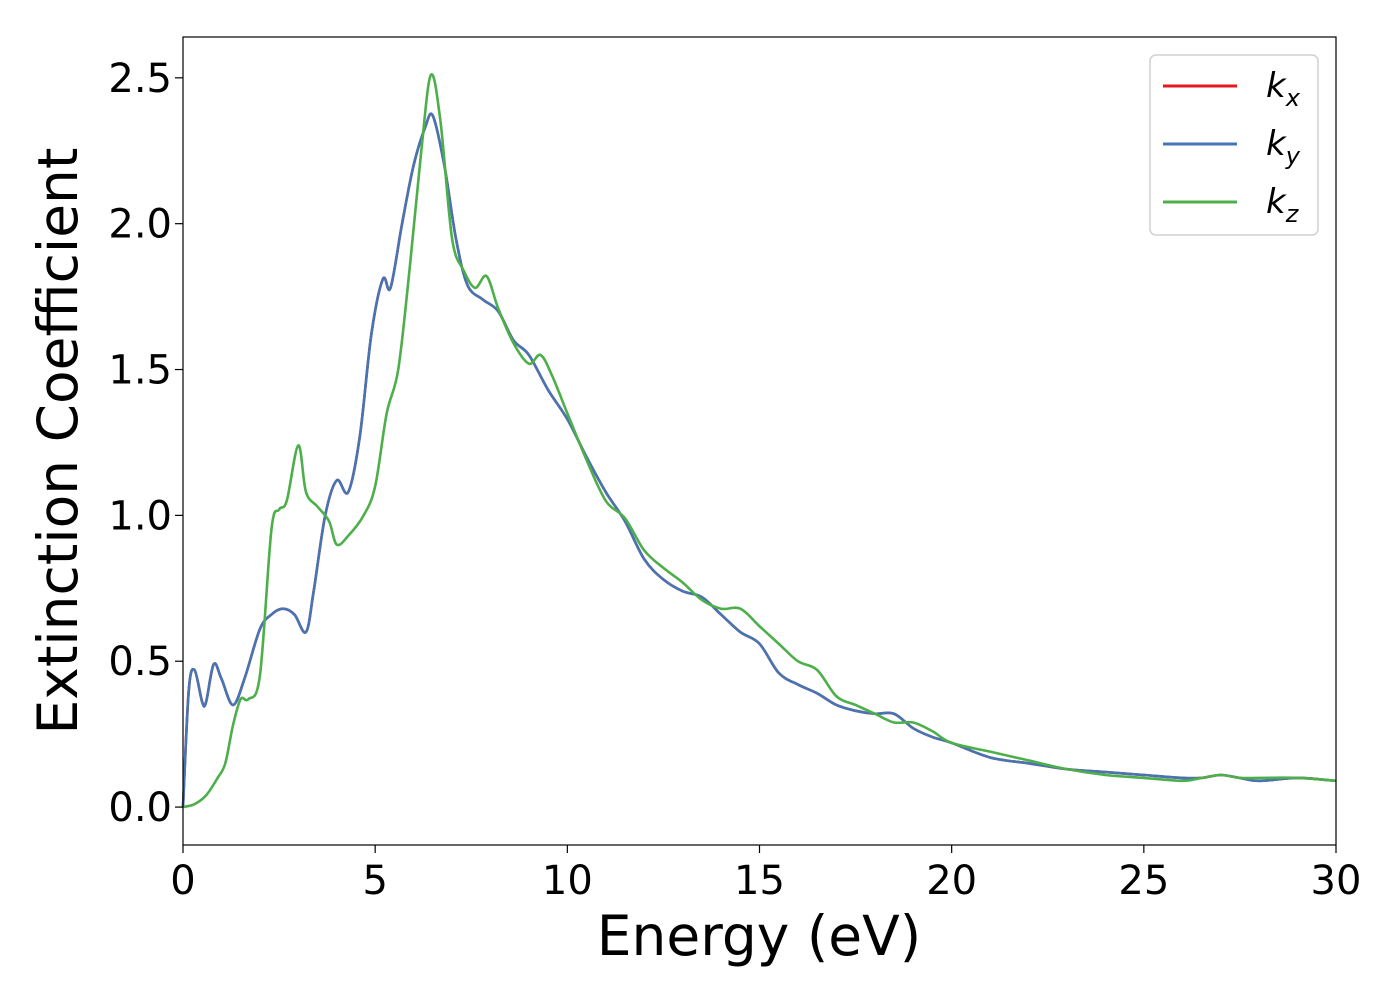  Describe the element at coordinates (759, 881) in the screenshot. I see `x-tick-label: 15` at that location.